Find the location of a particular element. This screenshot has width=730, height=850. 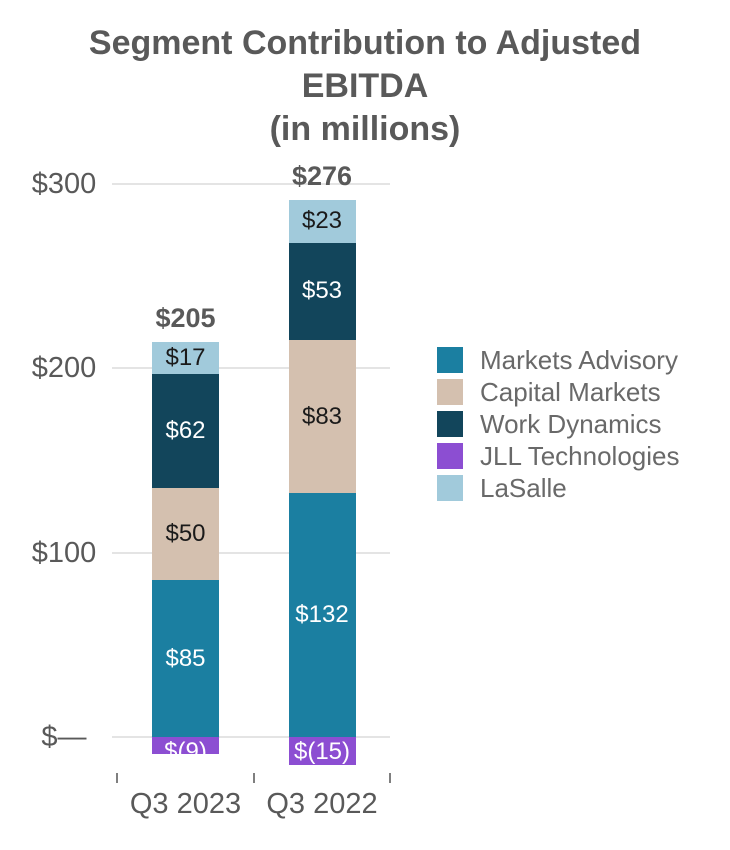

chart-title-line-1: Segment Contribution to Adjusted is located at coordinates (365, 43).